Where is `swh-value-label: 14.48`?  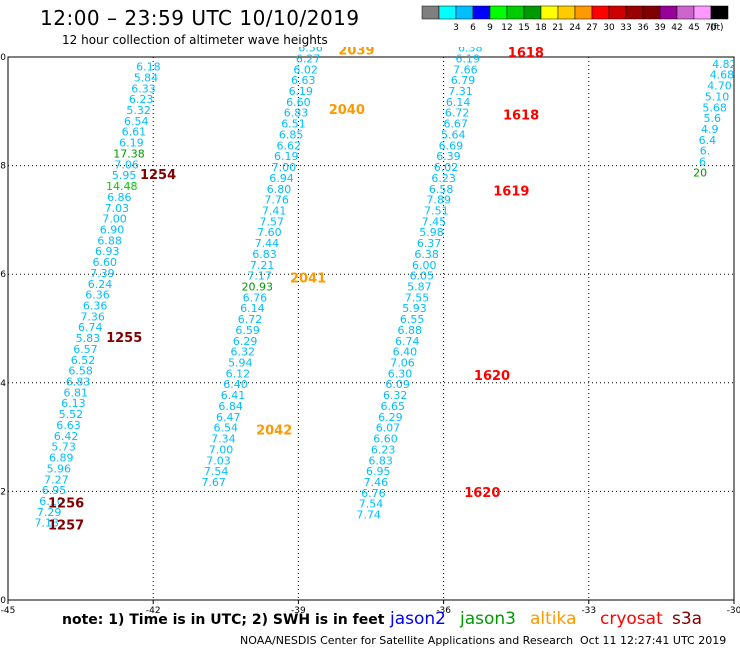 swh-value-label: 14.48 is located at coordinates (122, 186).